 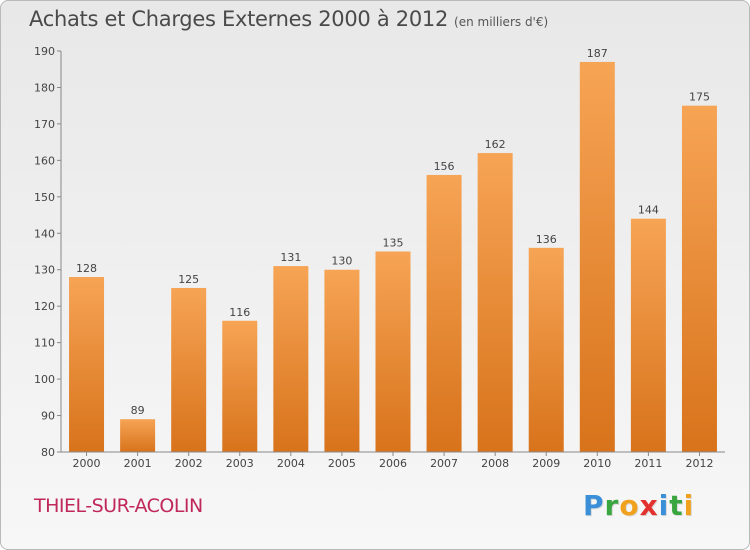 I want to click on logo-letter: t, so click(x=676, y=505).